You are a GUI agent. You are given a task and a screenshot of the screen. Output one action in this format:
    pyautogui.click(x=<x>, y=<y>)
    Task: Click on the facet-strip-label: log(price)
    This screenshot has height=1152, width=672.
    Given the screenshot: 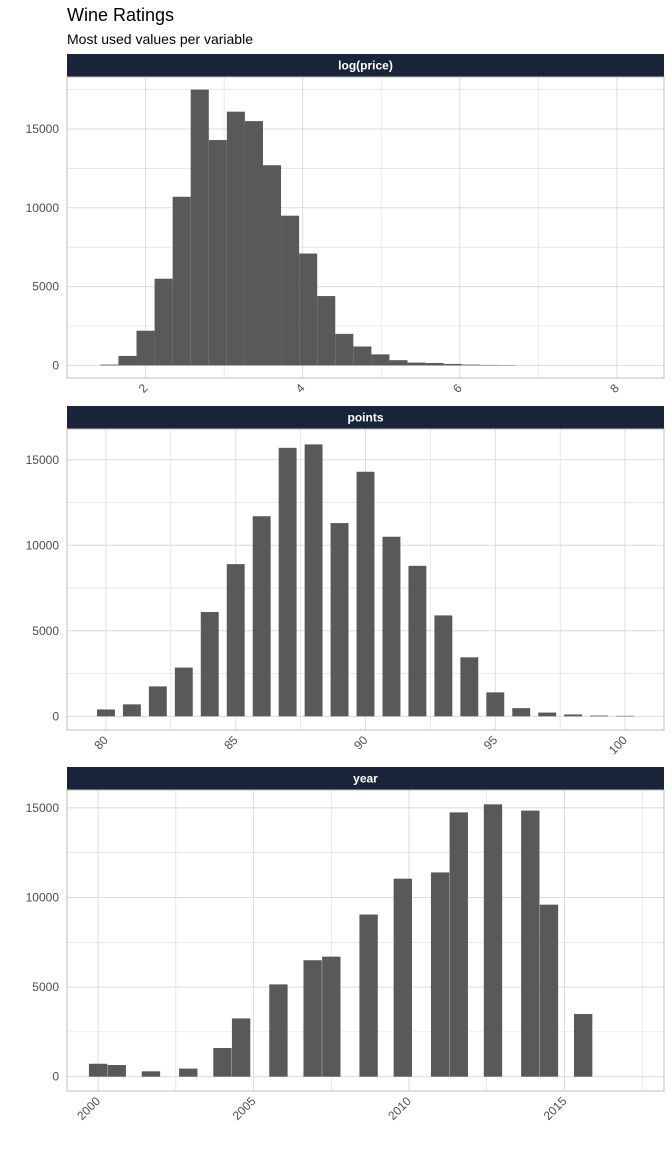 What is the action you would take?
    pyautogui.click(x=365, y=66)
    